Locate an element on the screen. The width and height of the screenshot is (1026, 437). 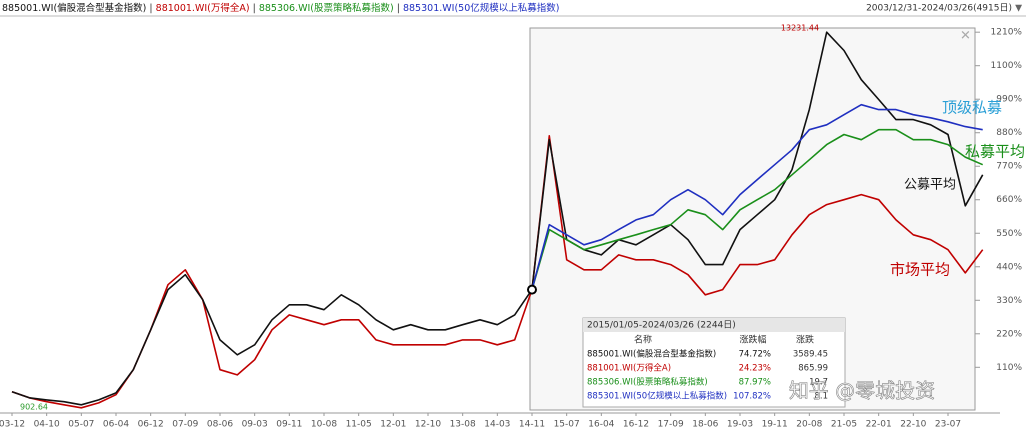
x-tick-label: 08-06 is located at coordinates (220, 425).